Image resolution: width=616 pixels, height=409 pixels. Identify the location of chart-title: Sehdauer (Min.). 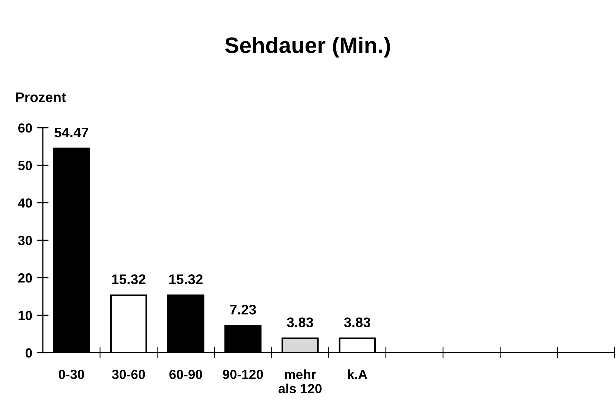
(307, 47).